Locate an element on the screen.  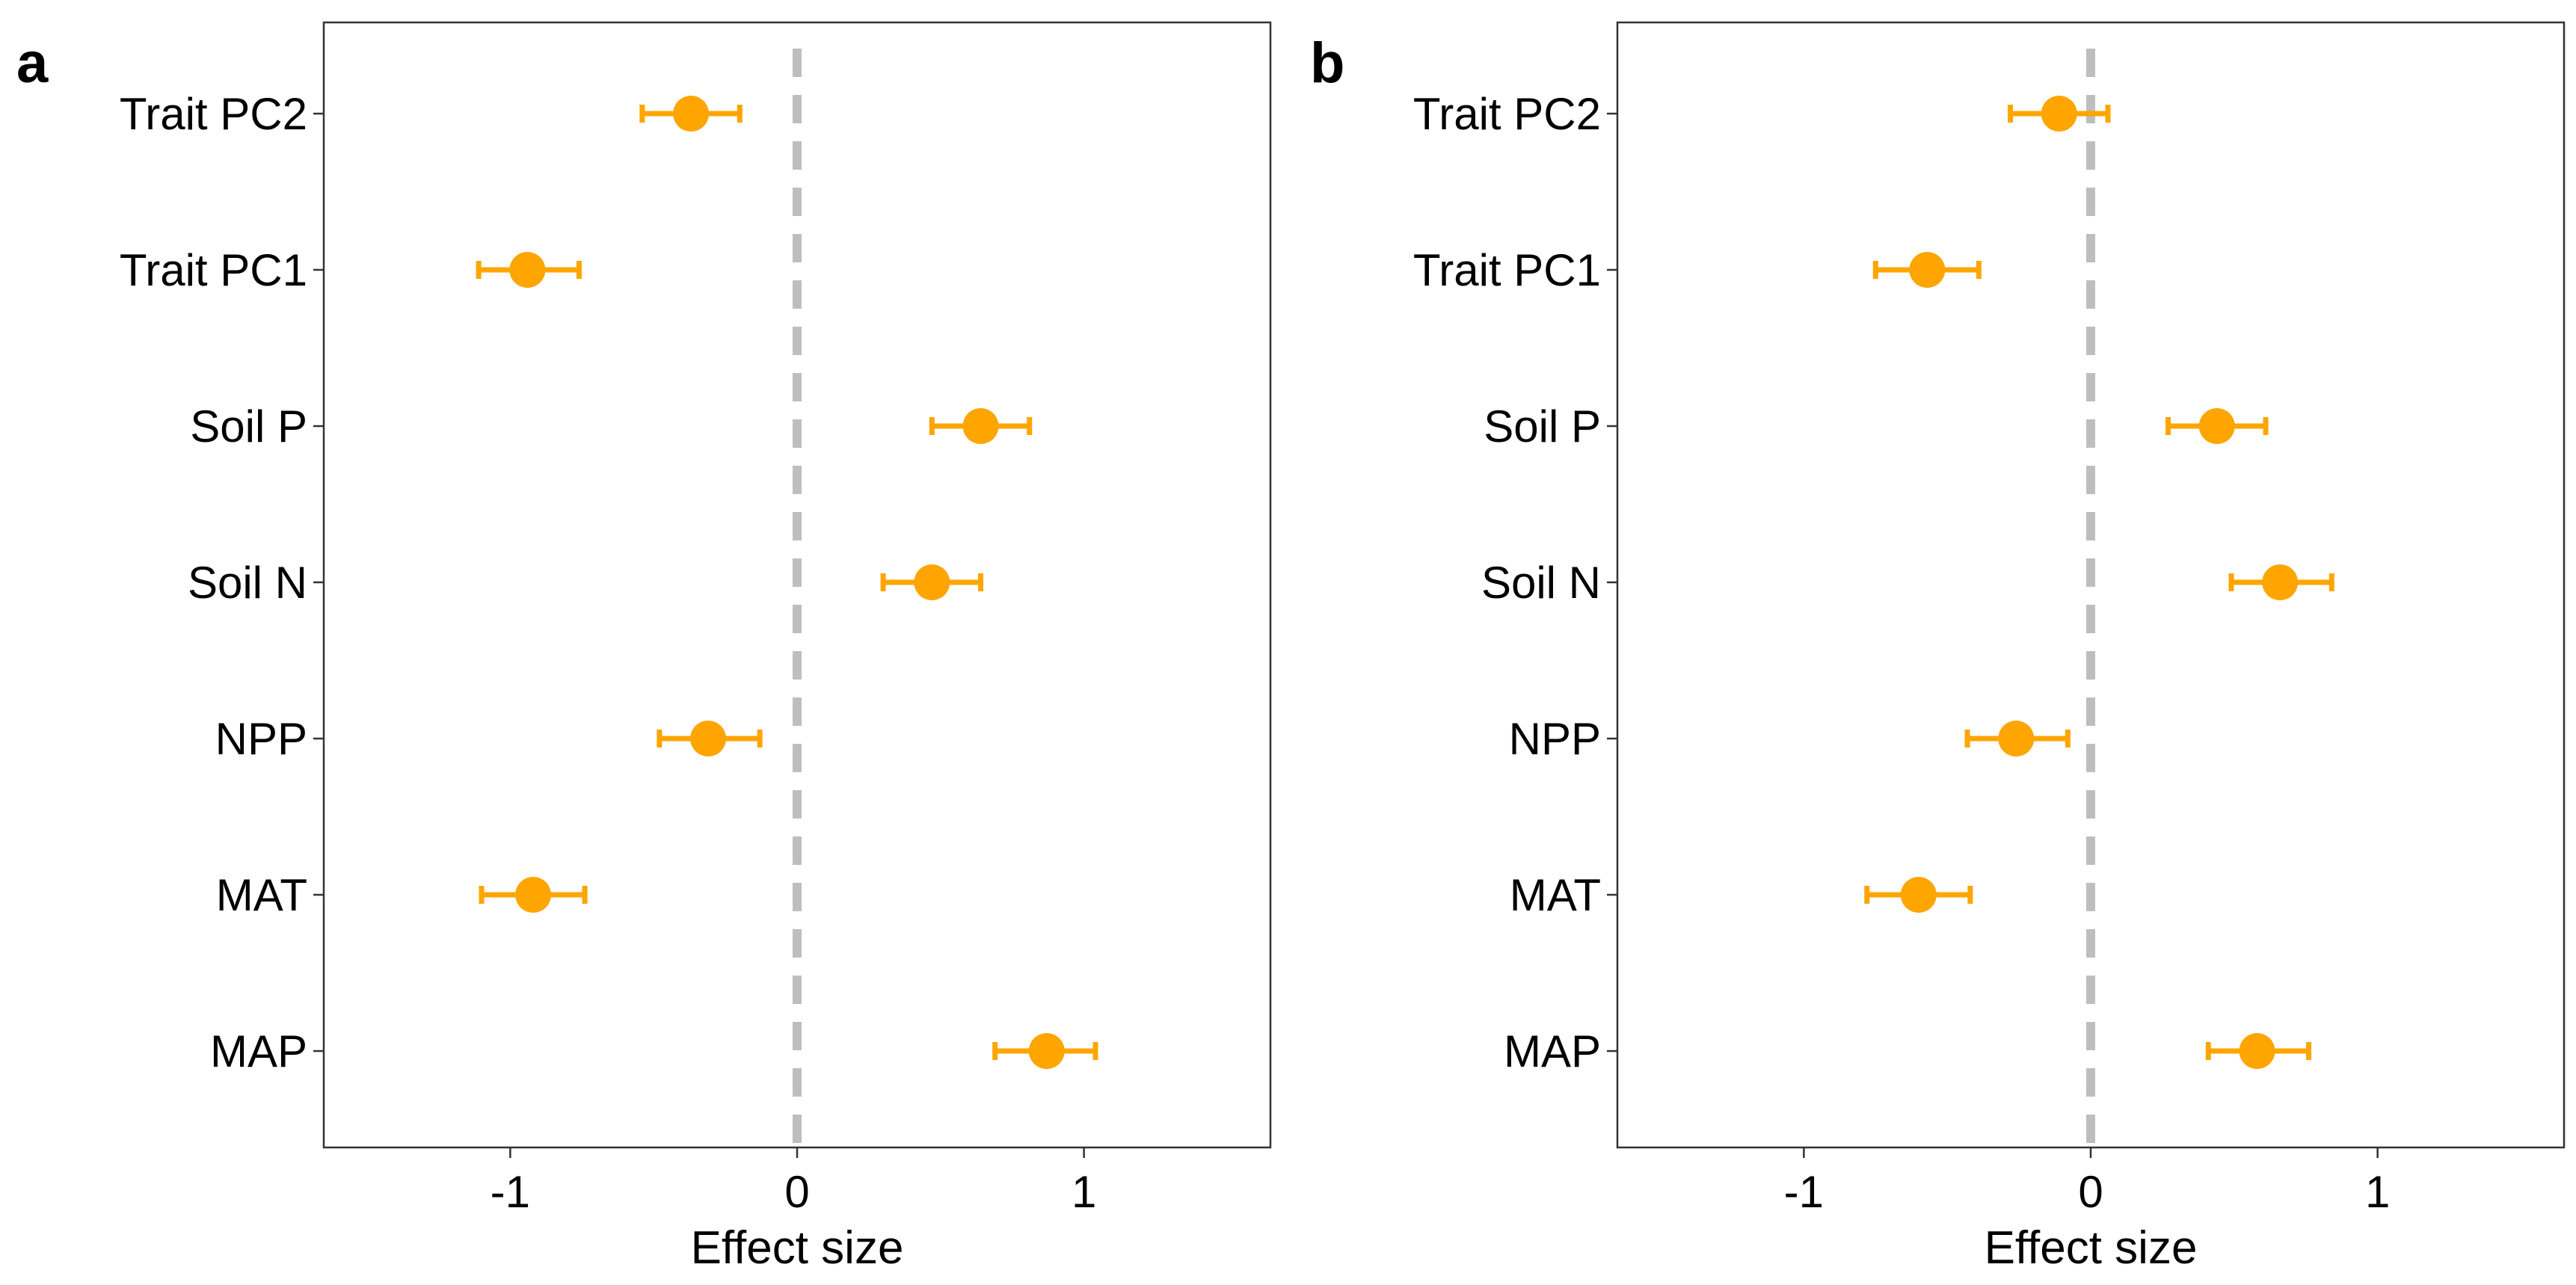
panel-a-category-label: Trait PC1 is located at coordinates (213, 270).